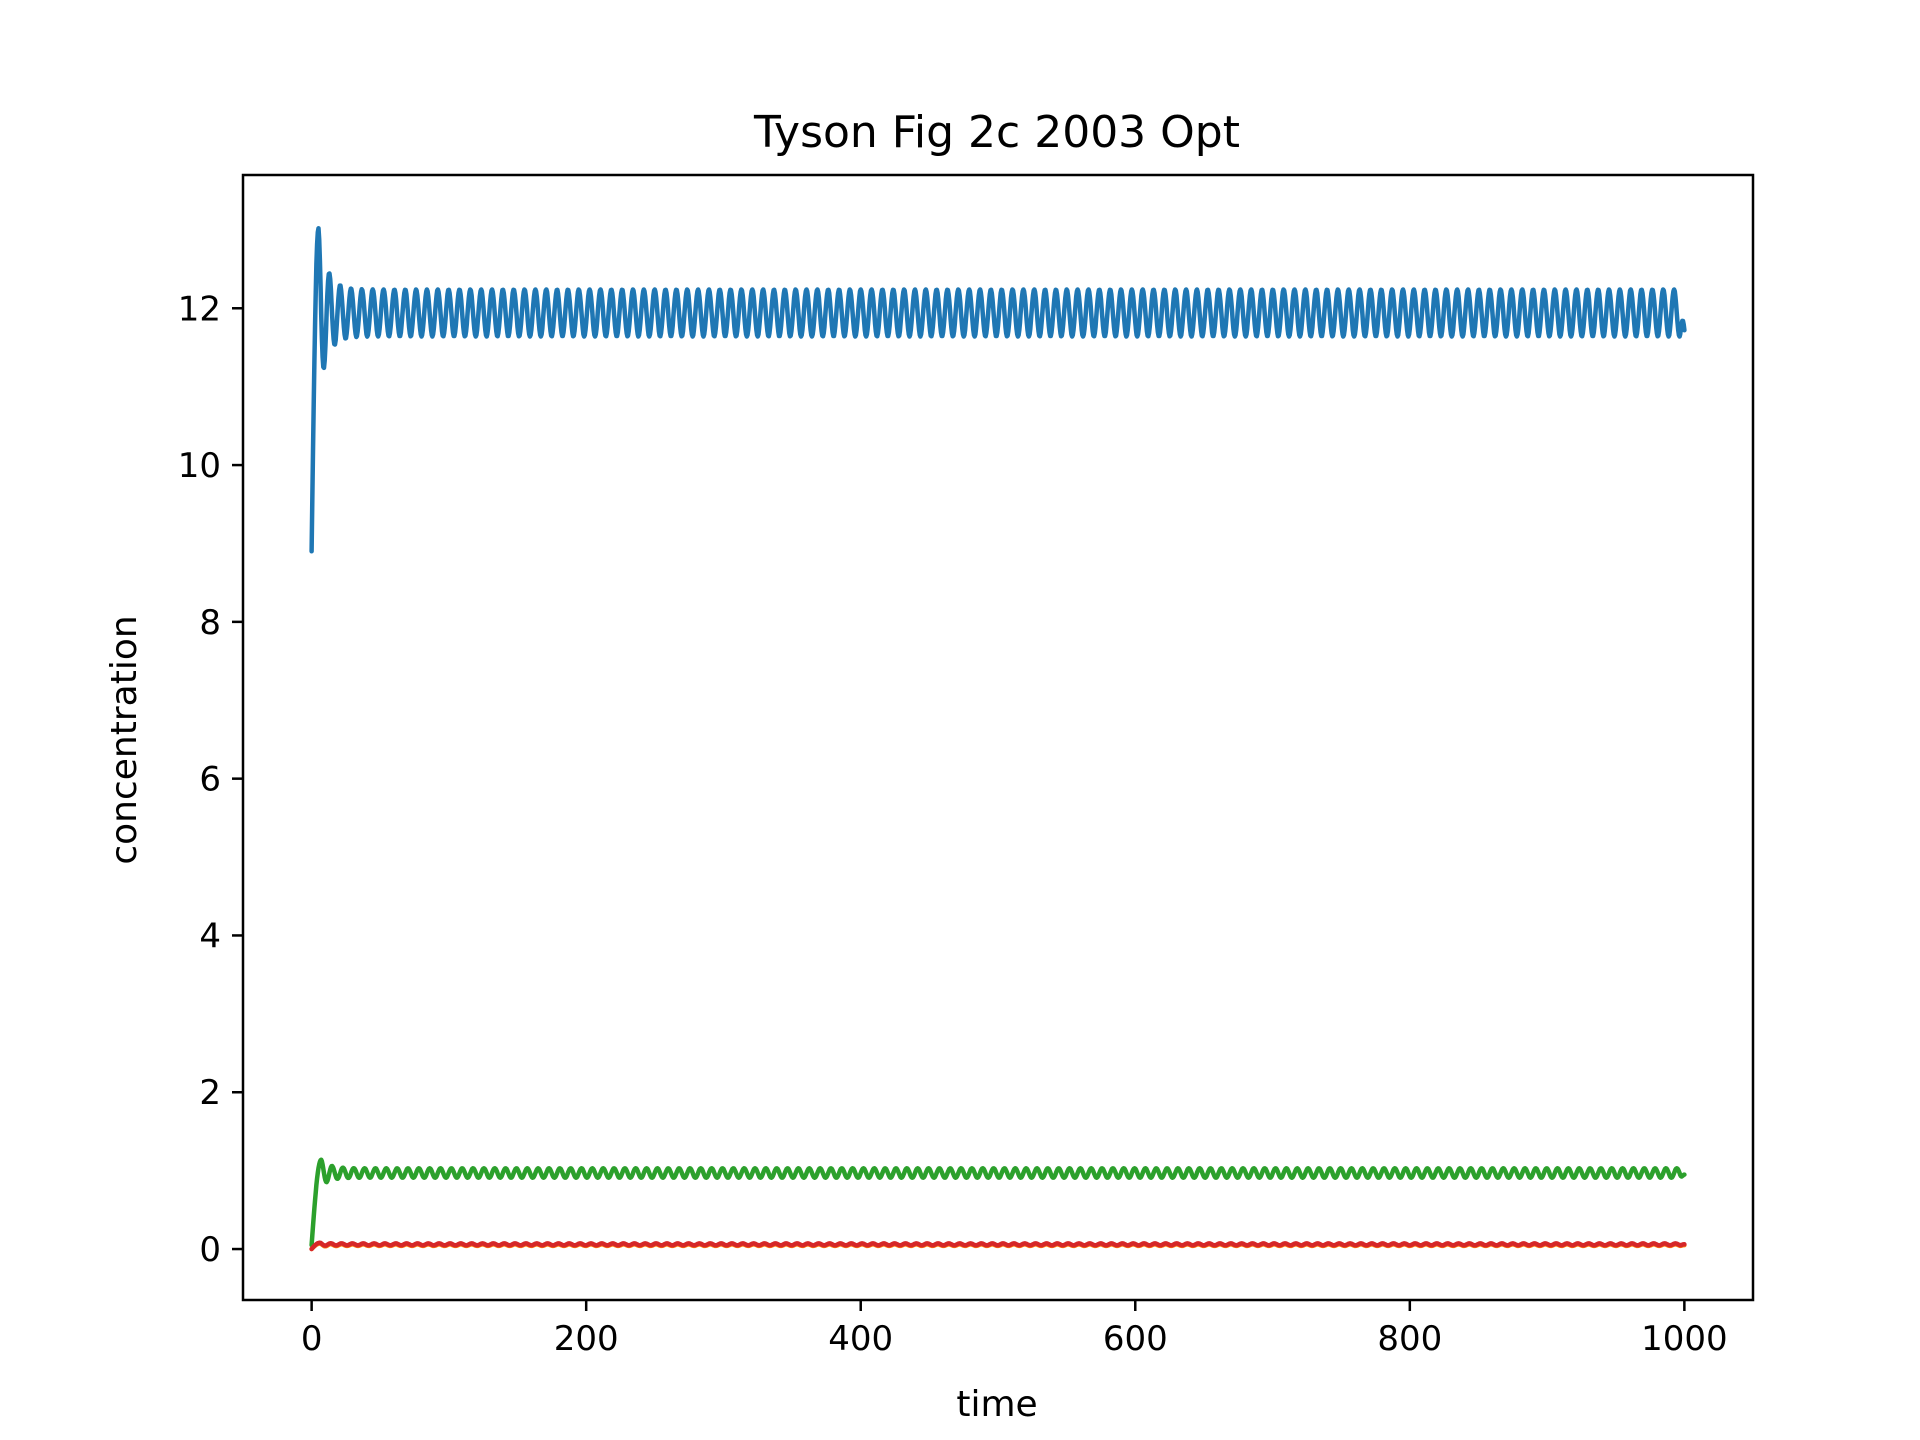  Describe the element at coordinates (1135, 1339) in the screenshot. I see `x-tick-label: 600` at that location.